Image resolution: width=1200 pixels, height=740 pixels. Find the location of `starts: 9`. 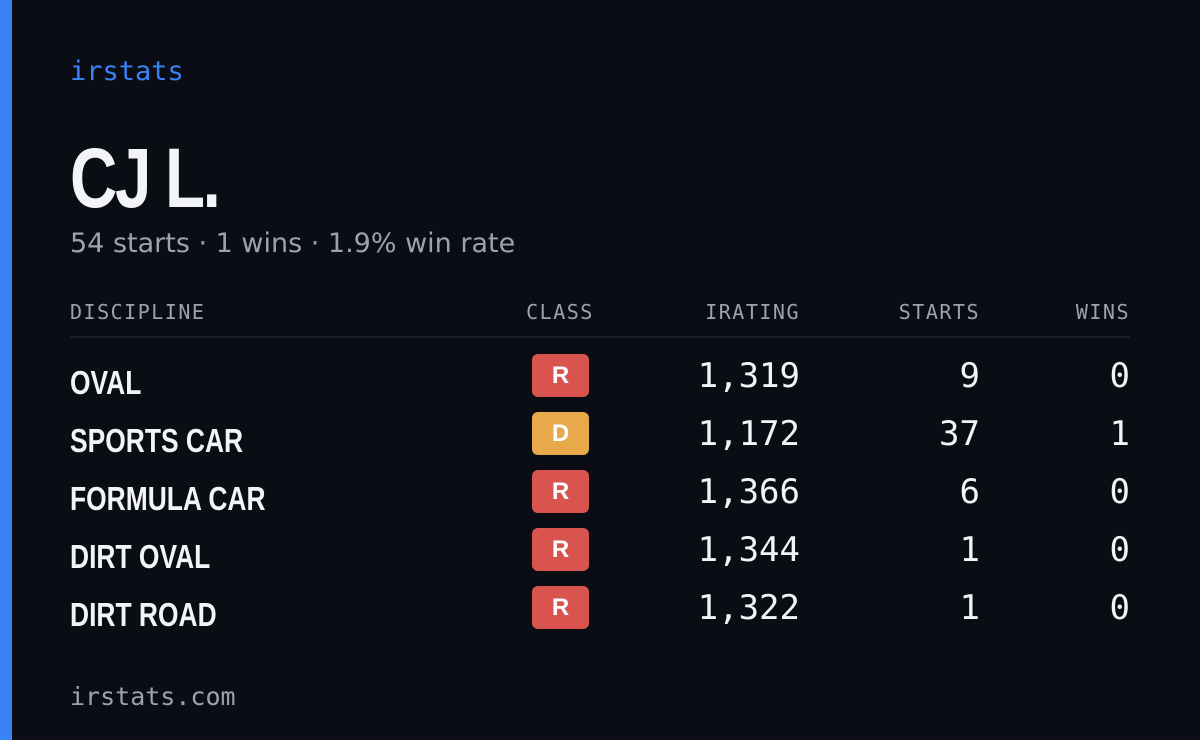

starts: 9 is located at coordinates (969, 376).